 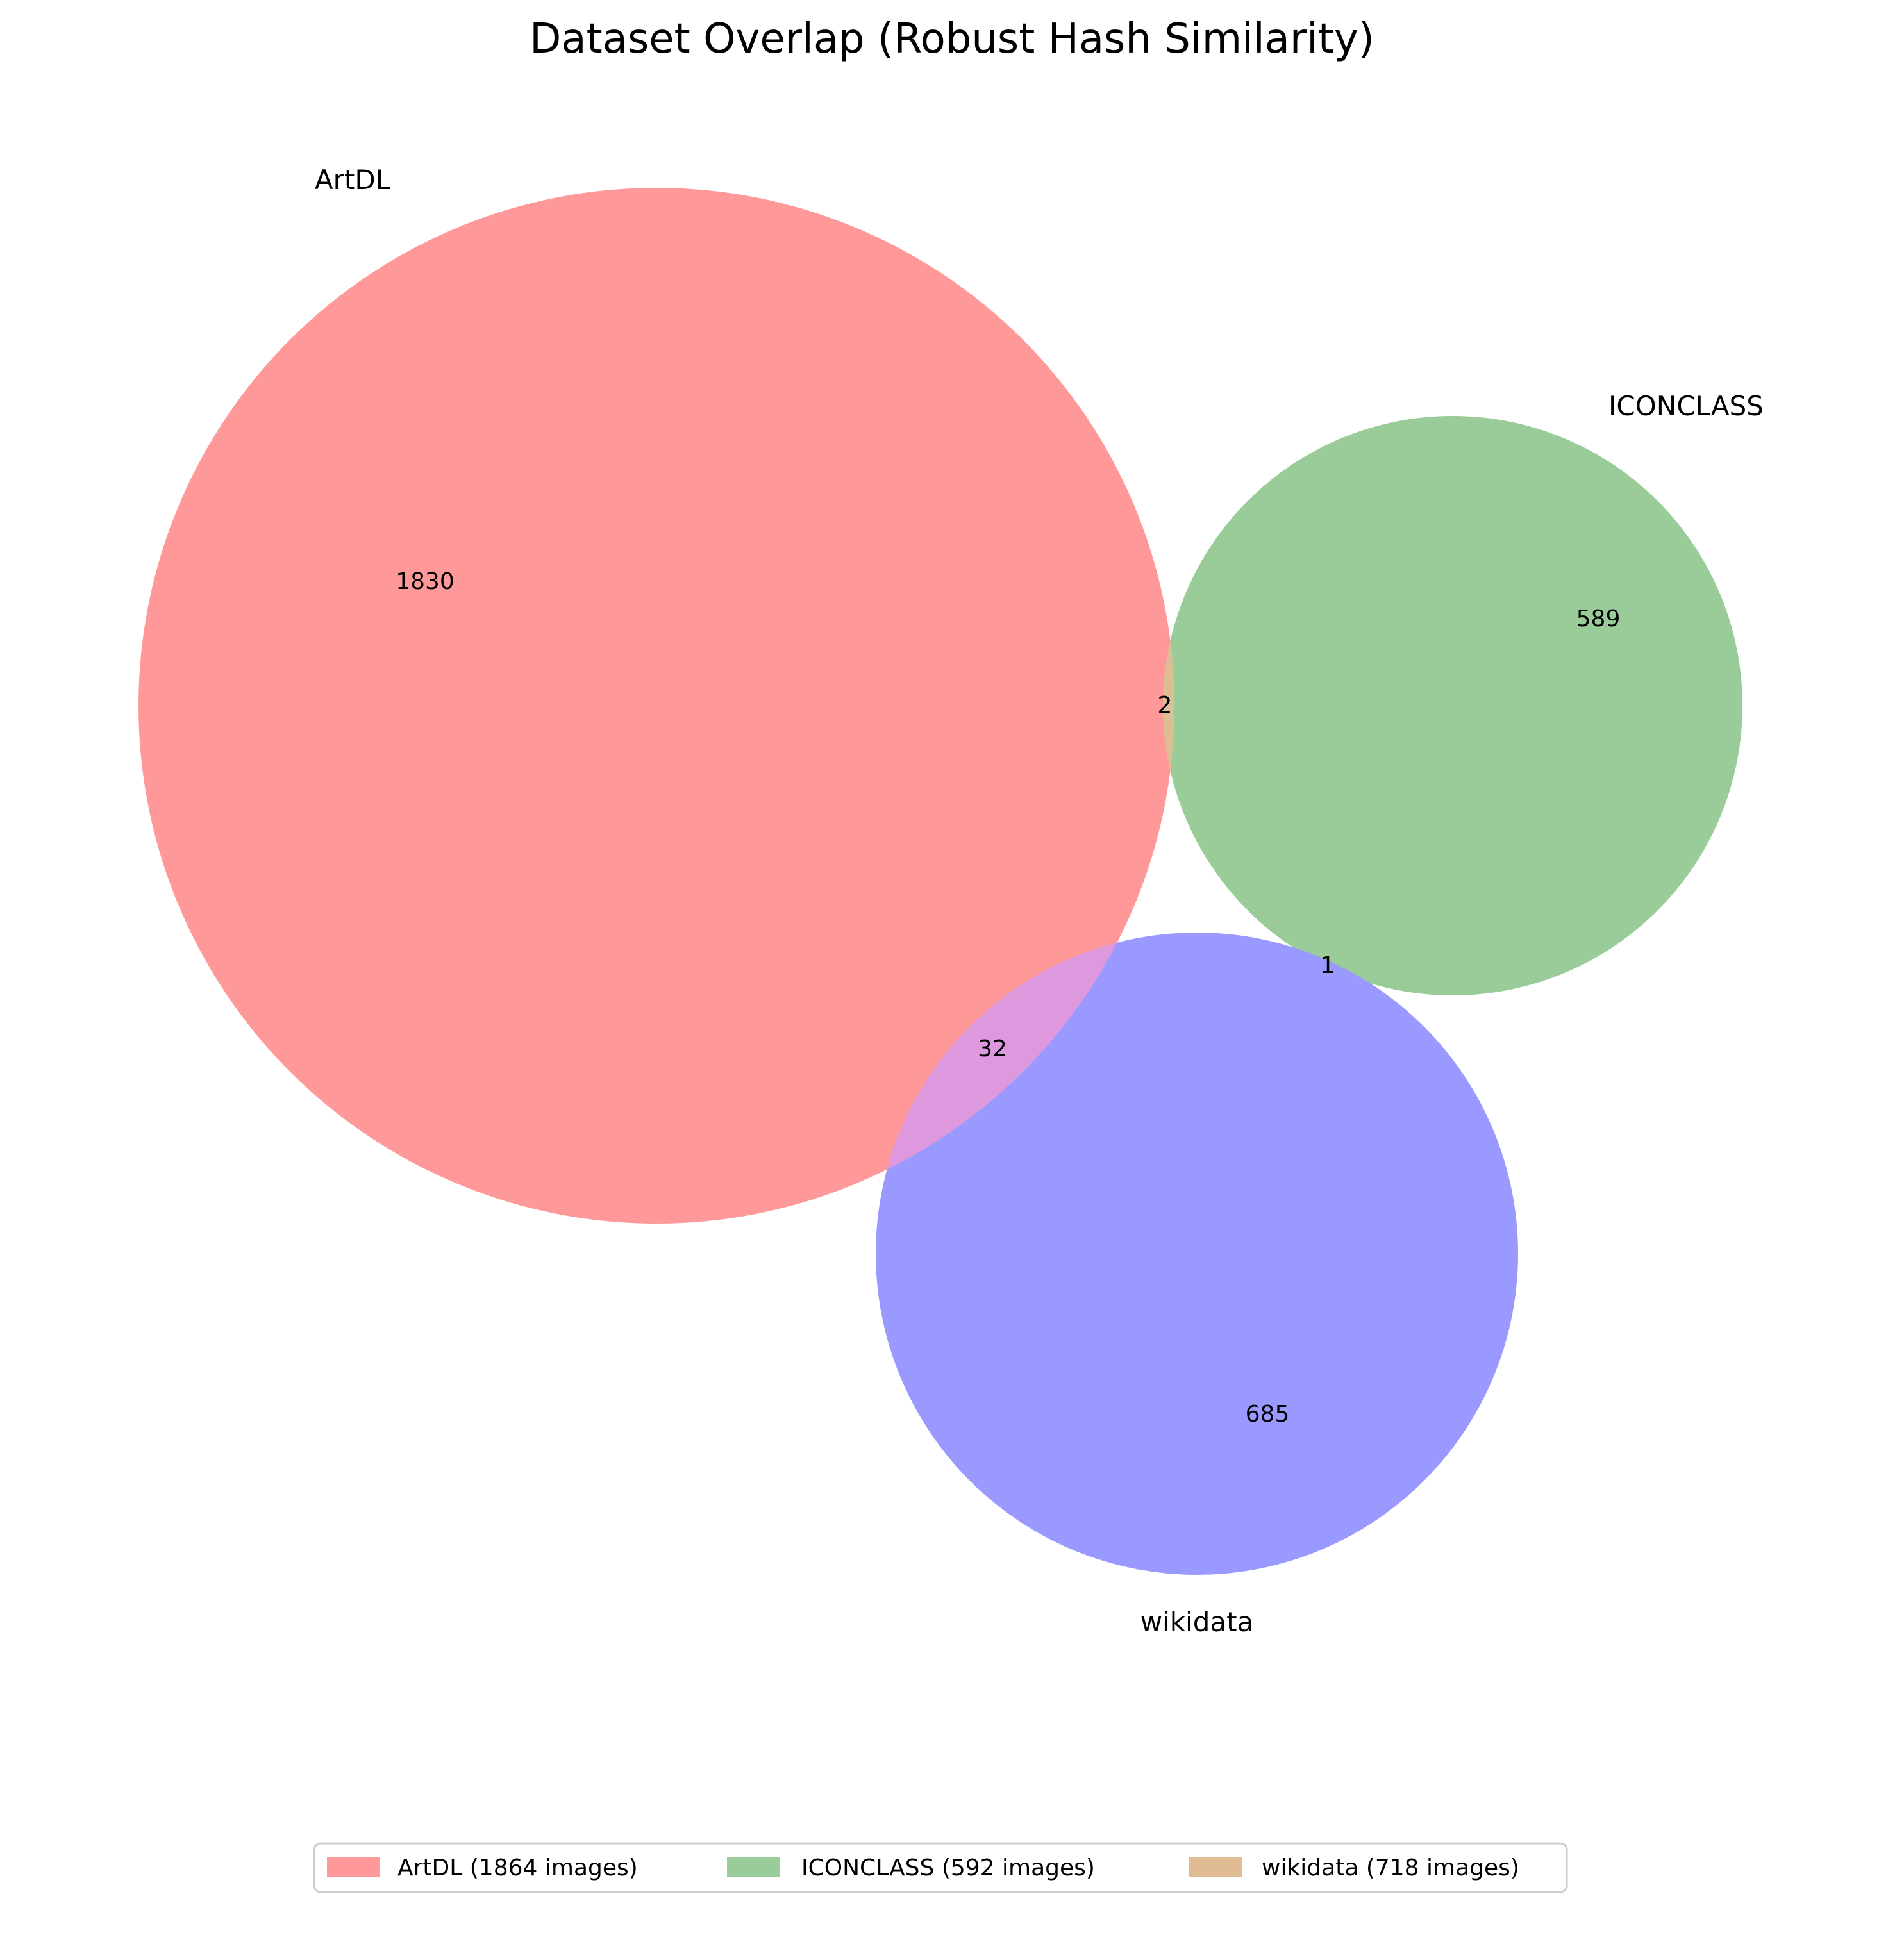 What do you see at coordinates (1452, 706) in the screenshot?
I see `circle-iconclass` at bounding box center [1452, 706].